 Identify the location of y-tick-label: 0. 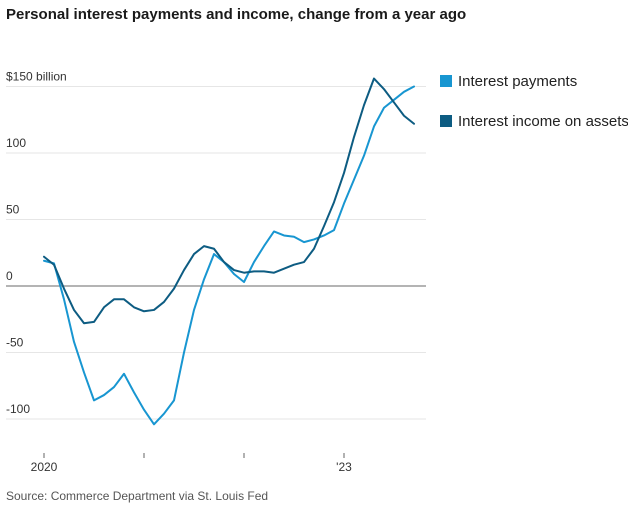
(9, 276).